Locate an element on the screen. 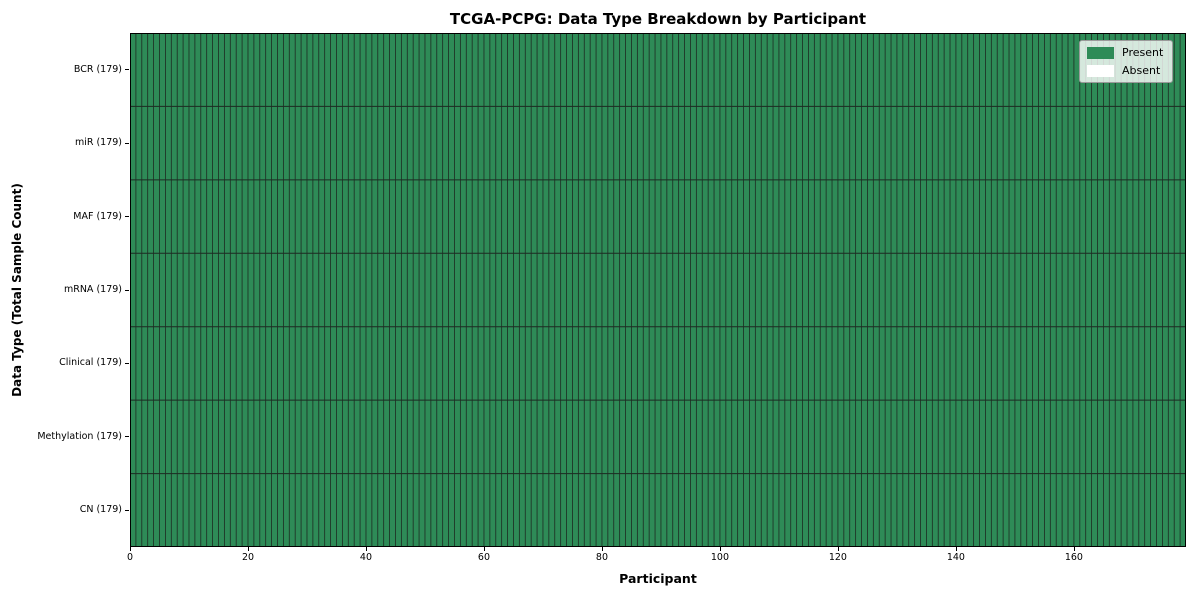  x-tick-label: 80 is located at coordinates (601, 557).